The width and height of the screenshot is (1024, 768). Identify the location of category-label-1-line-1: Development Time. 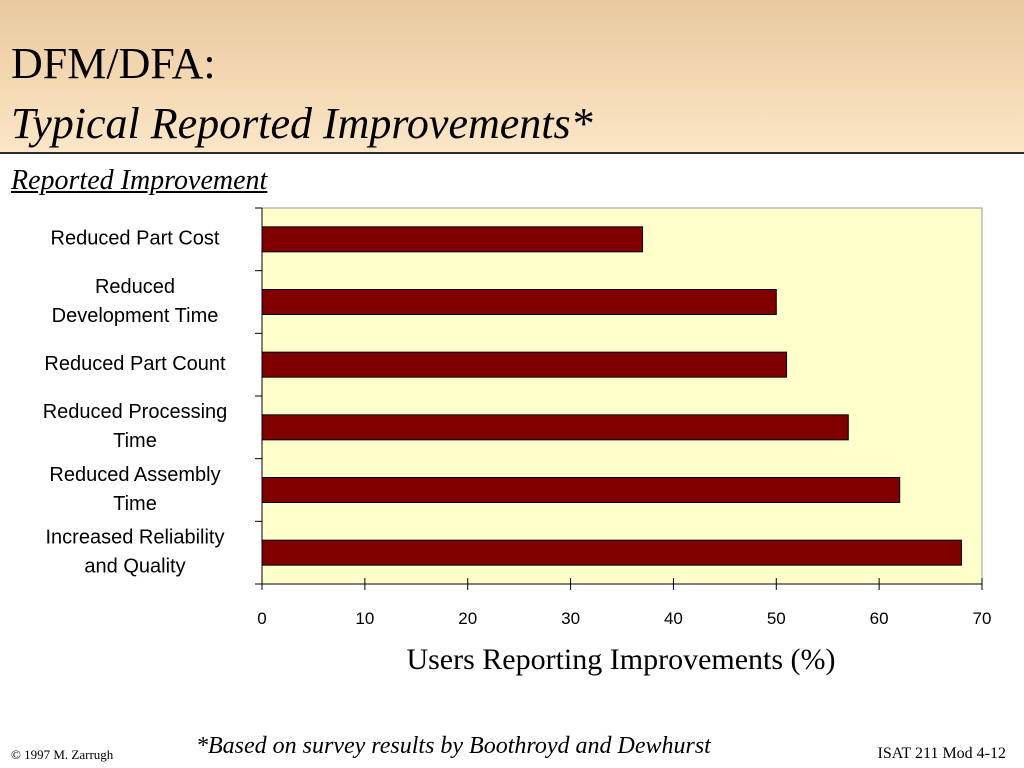
(135, 316).